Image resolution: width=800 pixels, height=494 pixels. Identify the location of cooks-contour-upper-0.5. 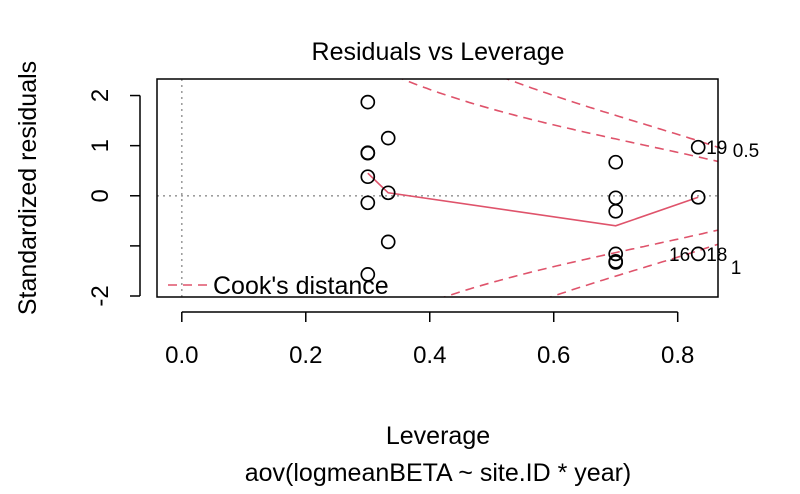
(559, 121).